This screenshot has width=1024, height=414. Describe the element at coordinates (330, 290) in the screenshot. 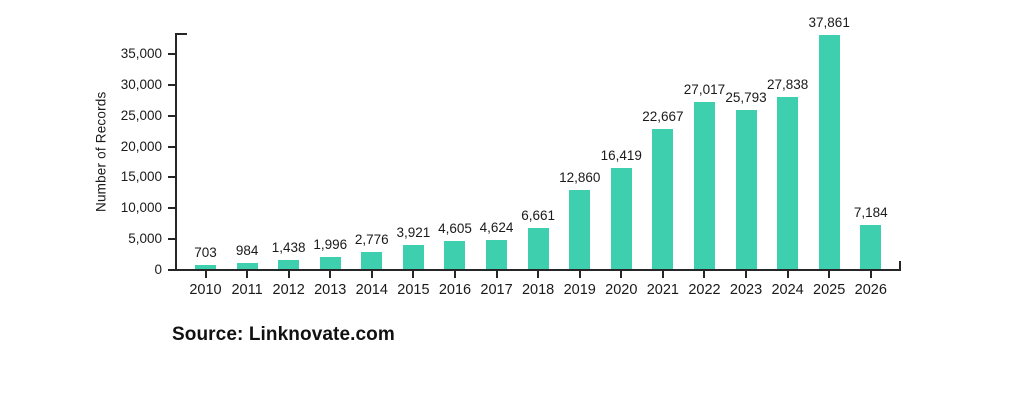

I see `x-tick-label: 2013` at that location.